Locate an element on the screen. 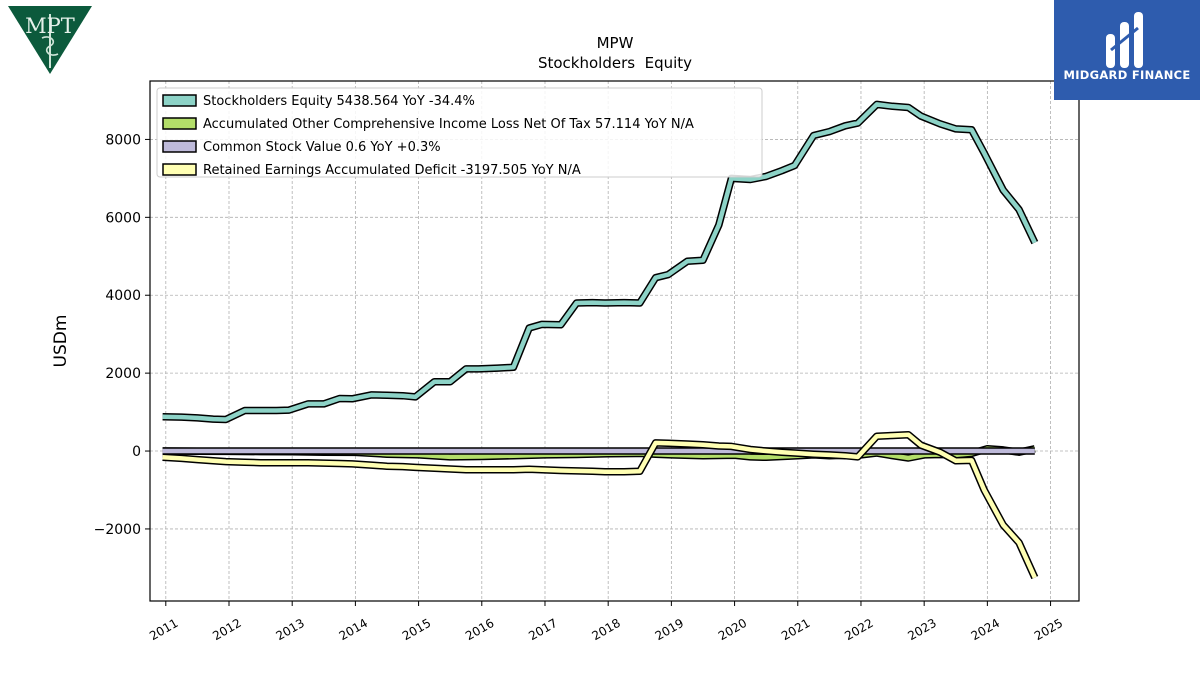  x-tick-label: 2014 is located at coordinates (353, 629).